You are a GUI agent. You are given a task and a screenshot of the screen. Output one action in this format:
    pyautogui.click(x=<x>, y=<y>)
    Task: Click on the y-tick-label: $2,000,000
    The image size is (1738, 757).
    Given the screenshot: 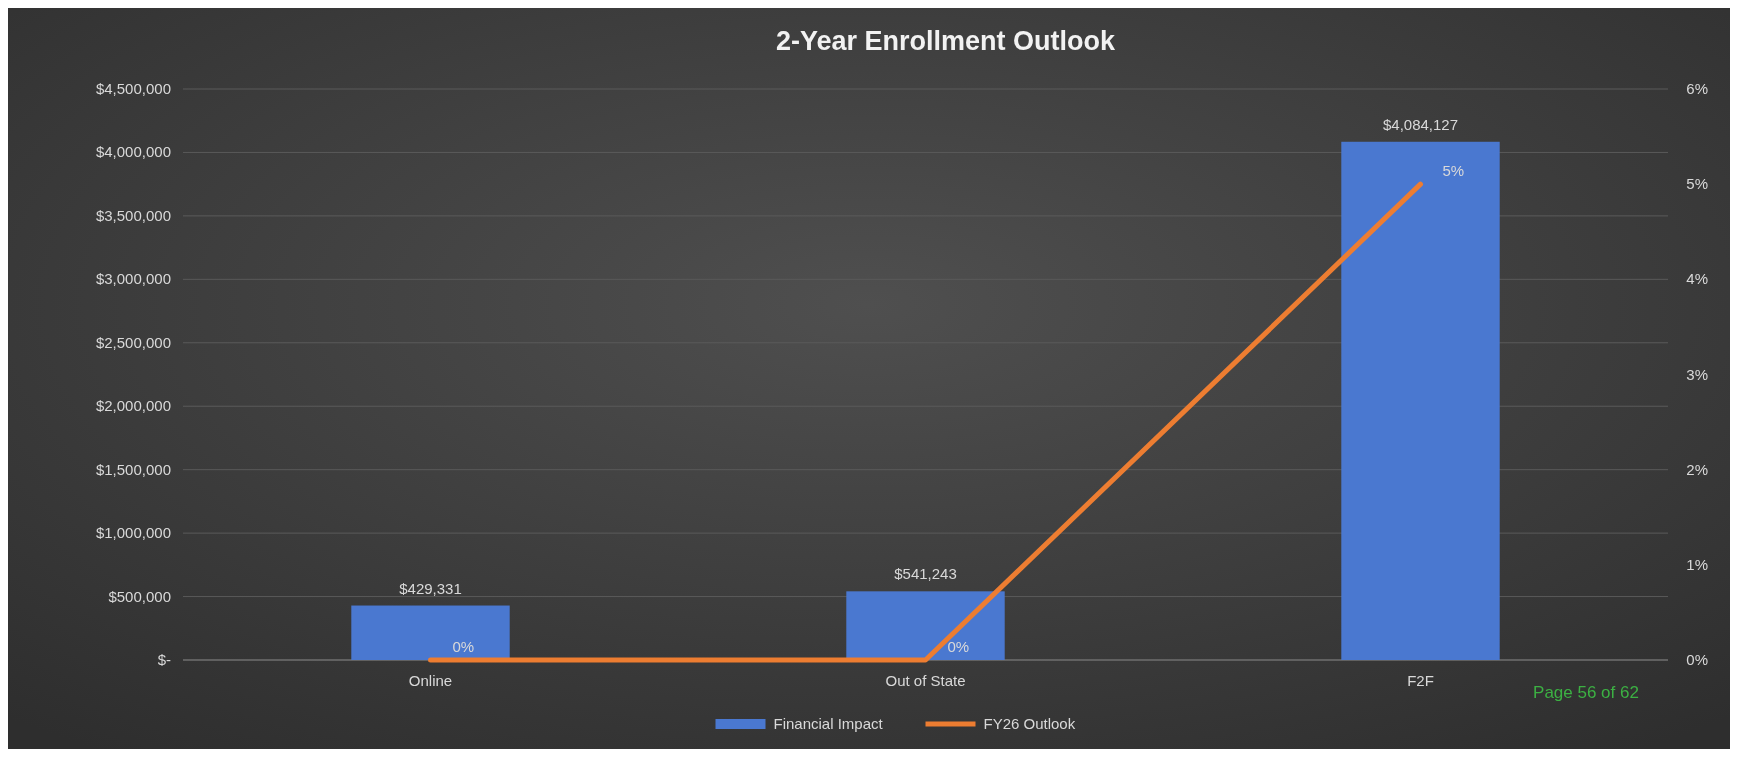 What is the action you would take?
    pyautogui.click(x=133, y=406)
    